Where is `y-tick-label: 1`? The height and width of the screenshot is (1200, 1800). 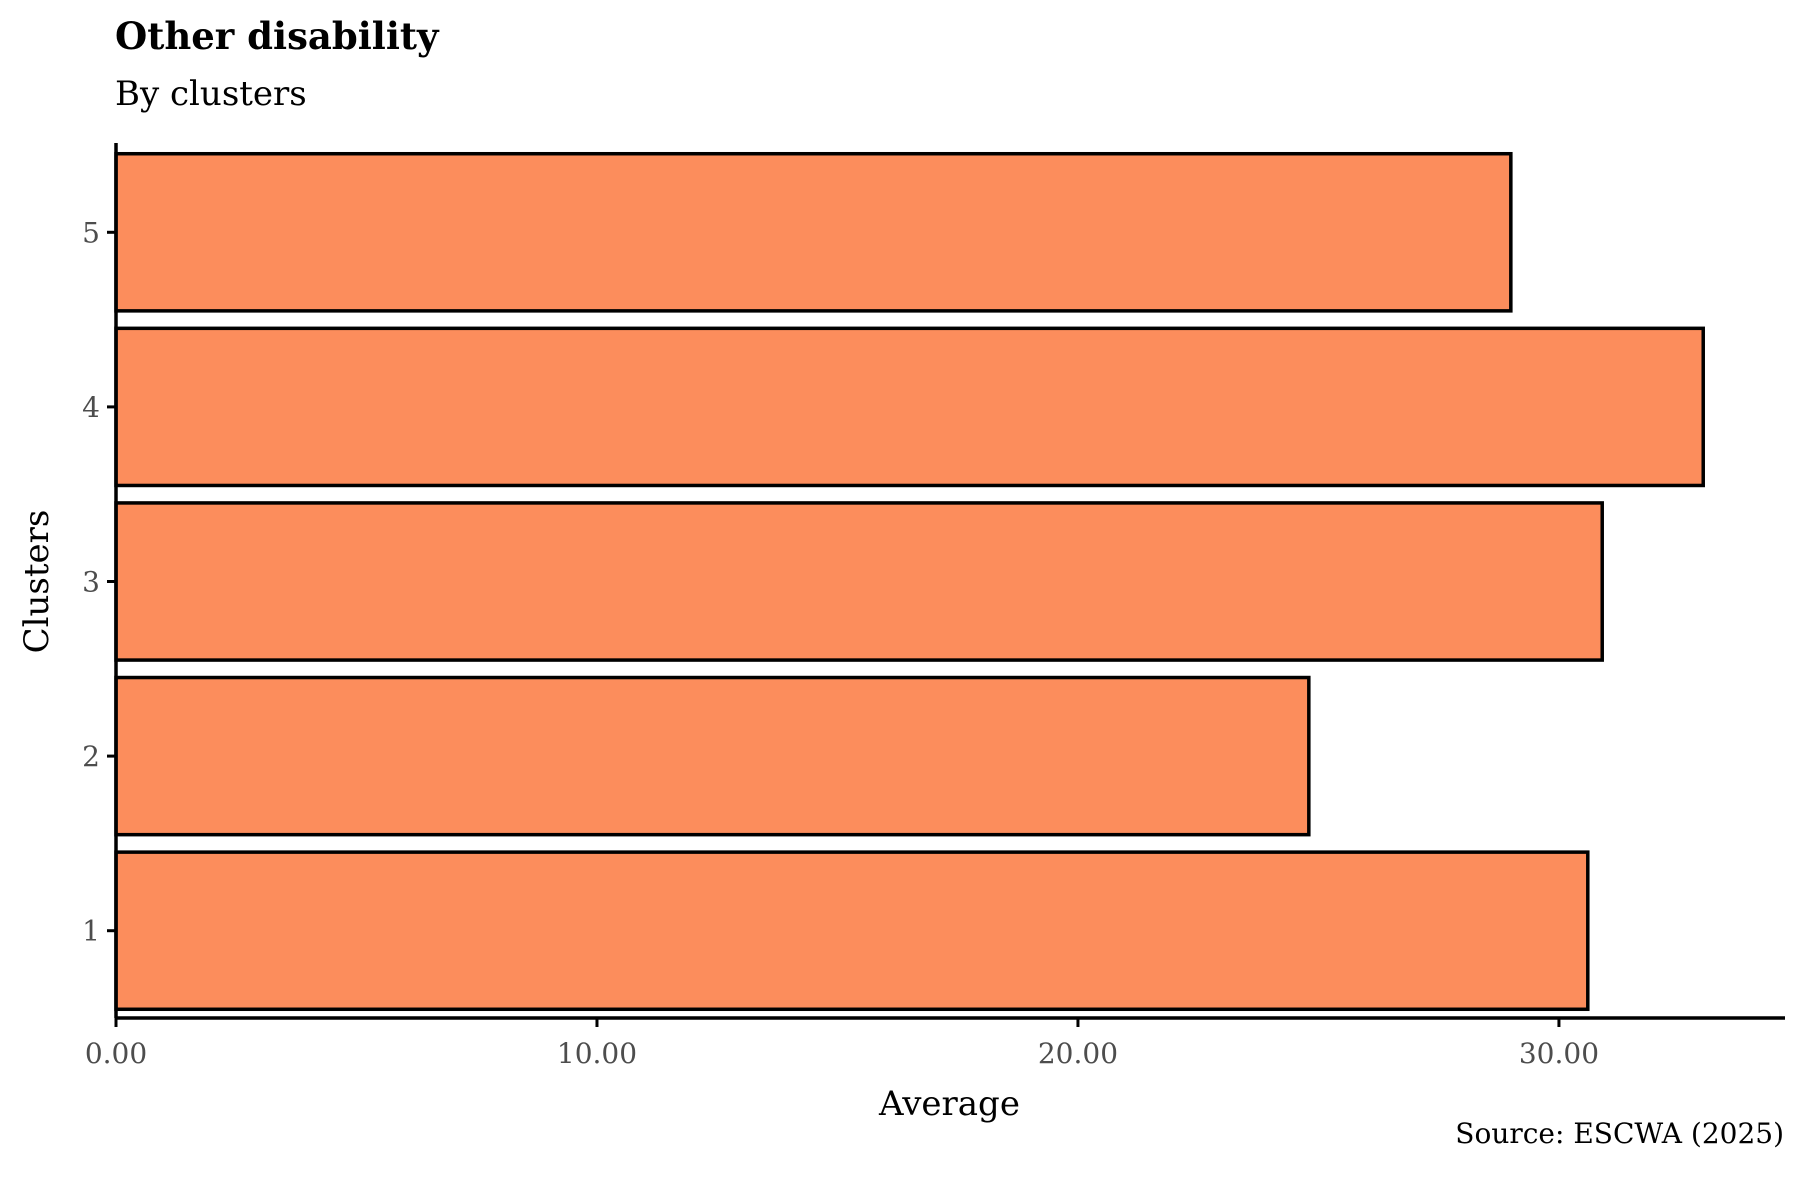 y-tick-label: 1 is located at coordinates (91, 931).